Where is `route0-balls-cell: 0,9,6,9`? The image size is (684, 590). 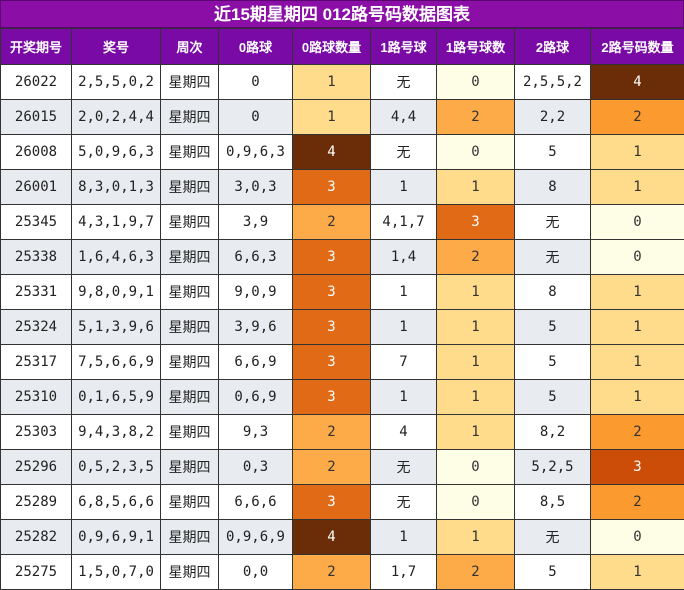 route0-balls-cell: 0,9,6,9 is located at coordinates (256, 537).